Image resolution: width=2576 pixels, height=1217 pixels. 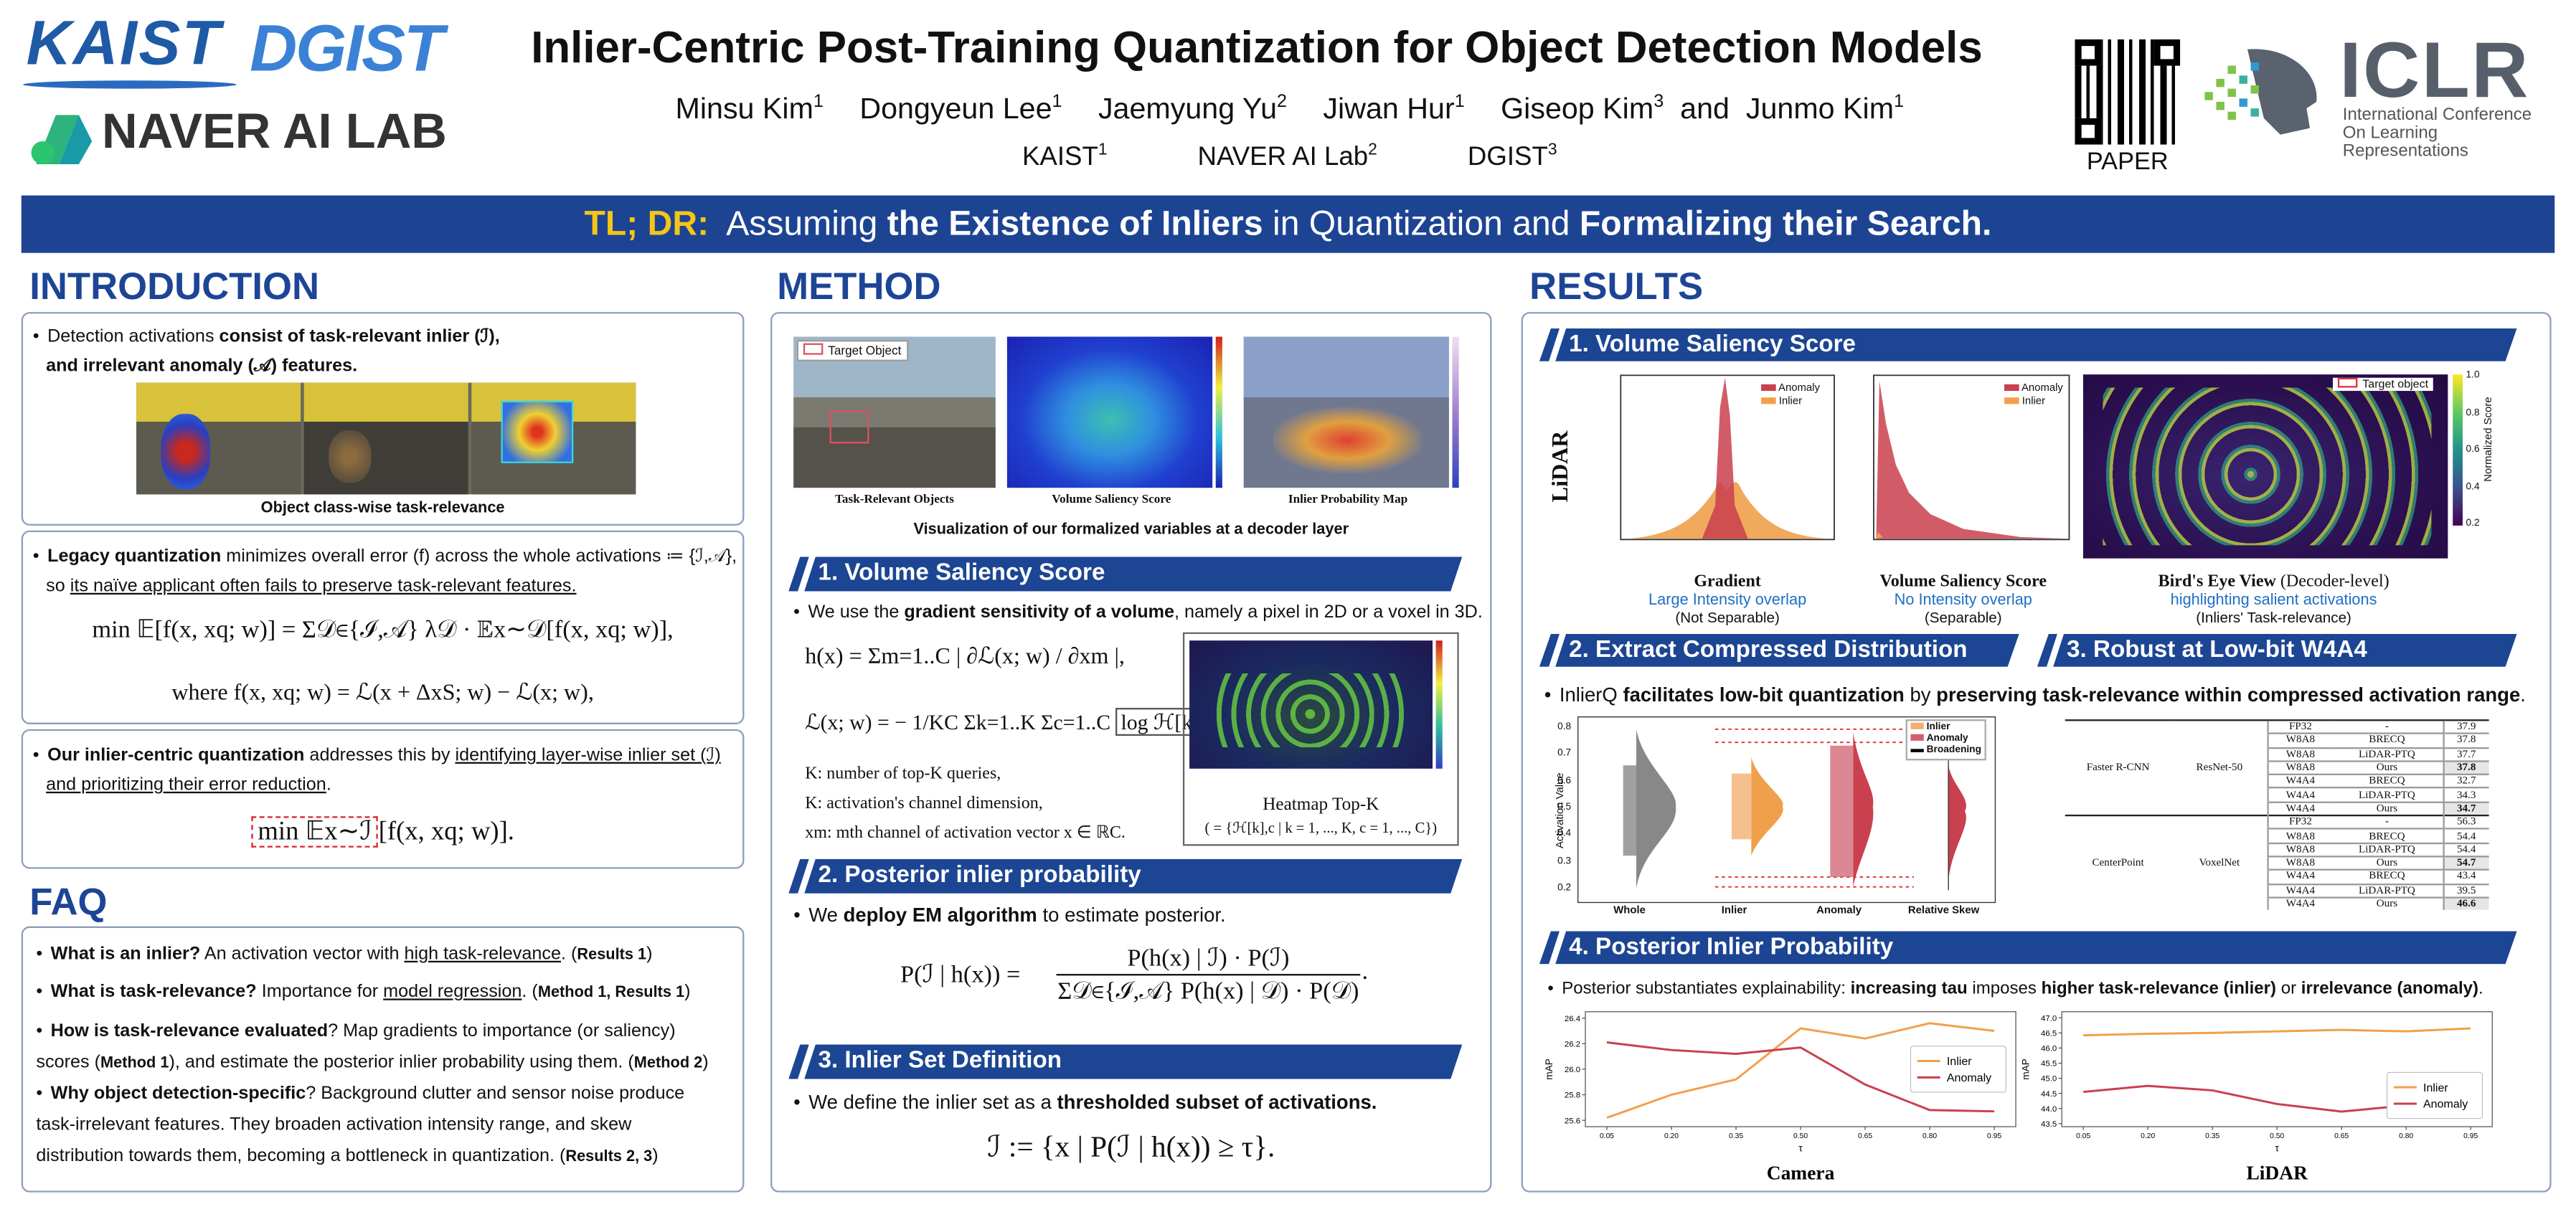 I want to click on author-name: Giseop Kim, so click(x=1577, y=109).